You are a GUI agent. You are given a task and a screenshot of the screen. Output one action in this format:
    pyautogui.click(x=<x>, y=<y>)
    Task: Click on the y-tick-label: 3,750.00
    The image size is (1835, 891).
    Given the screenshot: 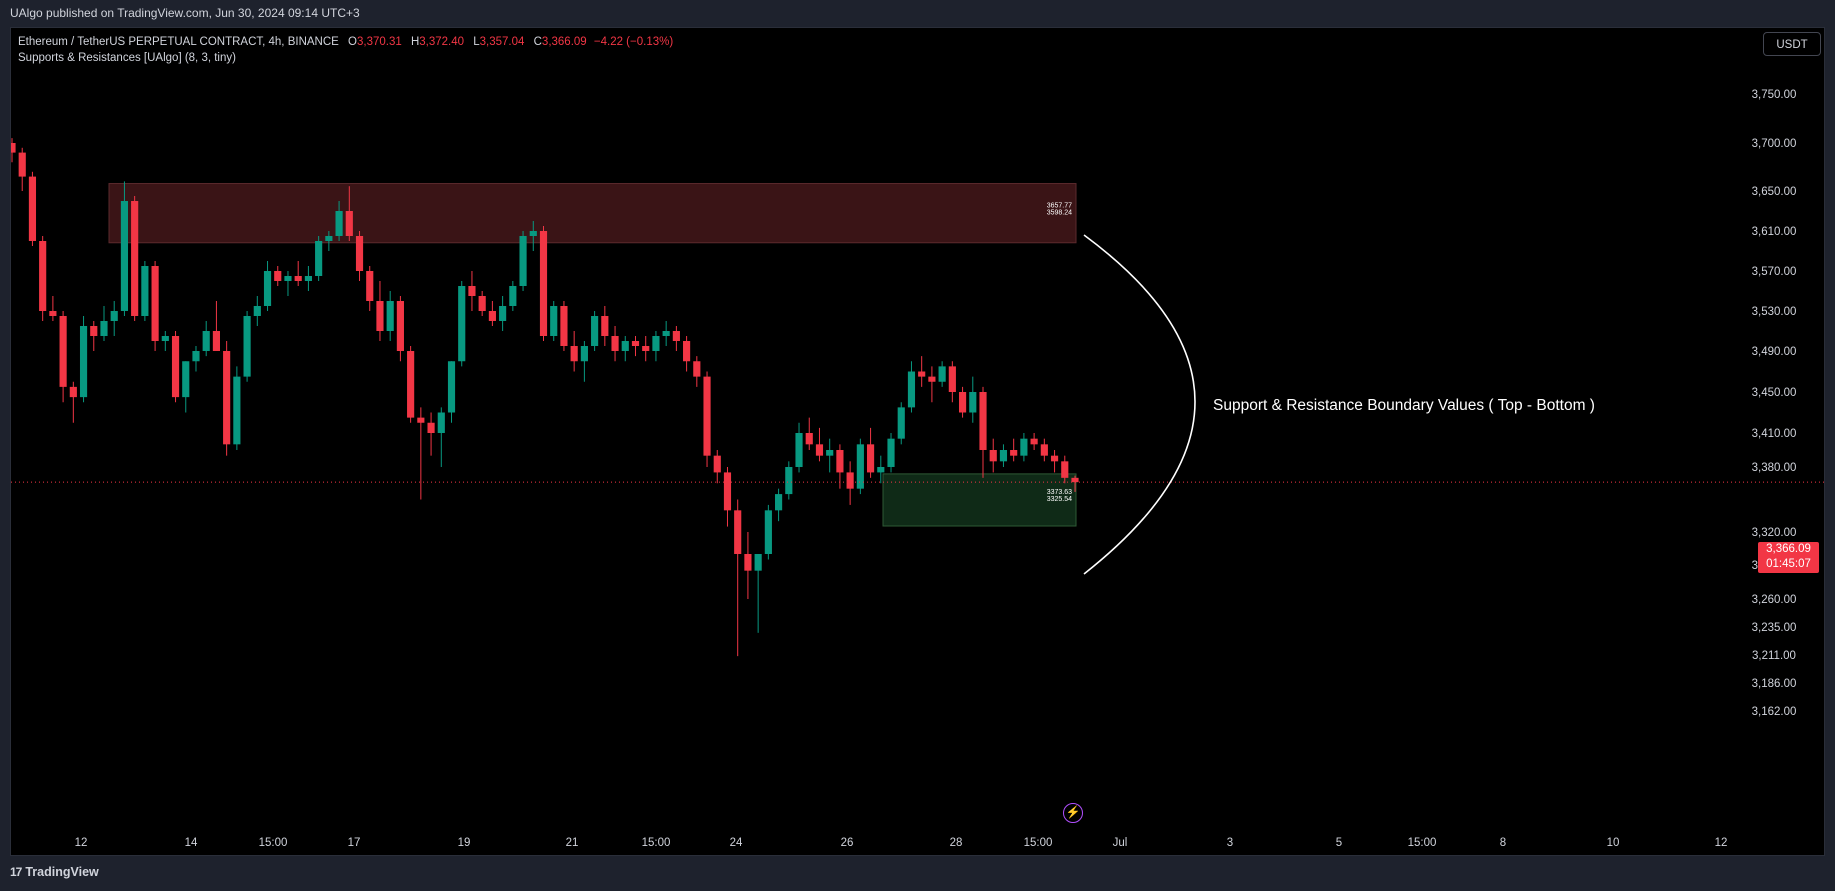 What is the action you would take?
    pyautogui.click(x=1774, y=95)
    